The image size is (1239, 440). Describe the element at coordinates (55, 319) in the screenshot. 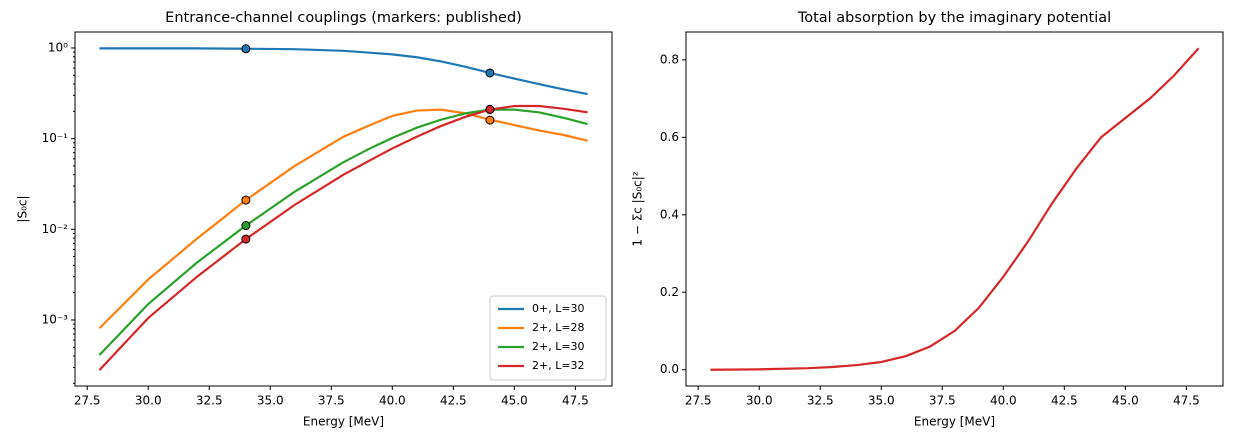

I see `y-tick-label: 10⁻³` at that location.